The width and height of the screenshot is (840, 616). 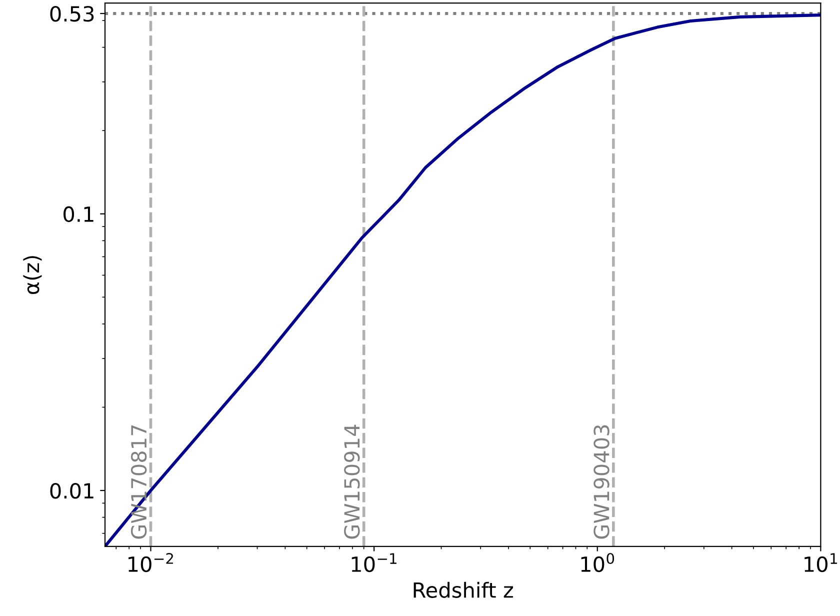 I want to click on ref-line-label: GW190403, so click(x=602, y=482).